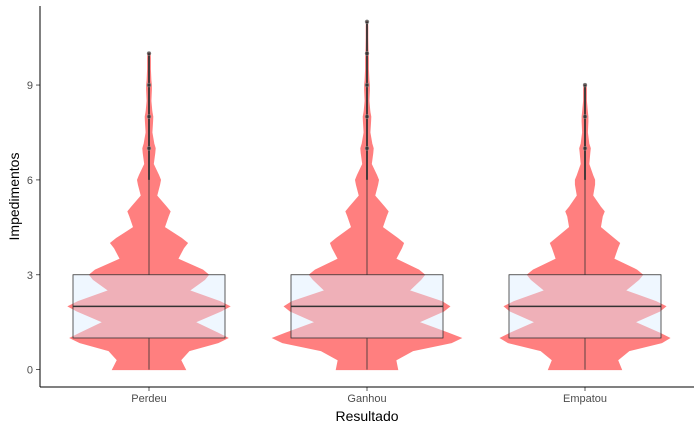 The height and width of the screenshot is (432, 700). I want to click on x-tick-label-empatou: Empatou, so click(585, 399).